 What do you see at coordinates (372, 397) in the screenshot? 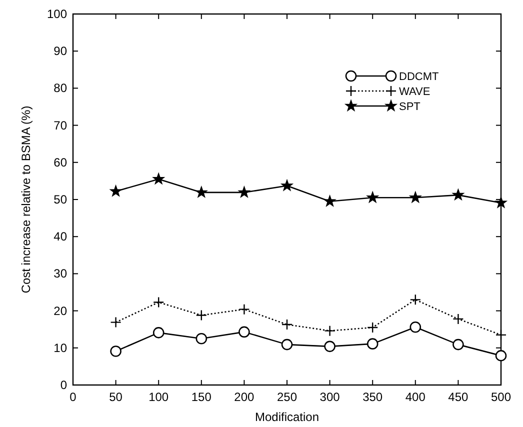
I see `x-tick-label: 350` at bounding box center [372, 397].